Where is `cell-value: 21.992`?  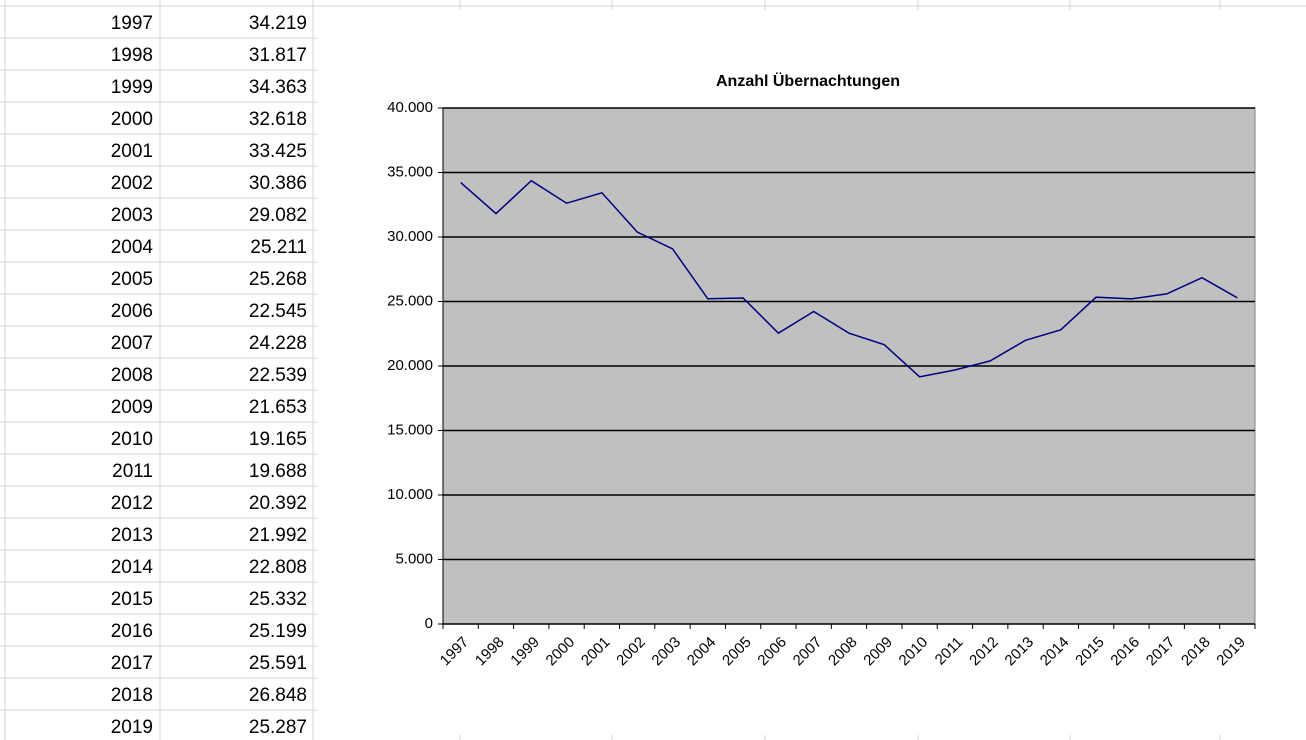 cell-value: 21.992 is located at coordinates (278, 535).